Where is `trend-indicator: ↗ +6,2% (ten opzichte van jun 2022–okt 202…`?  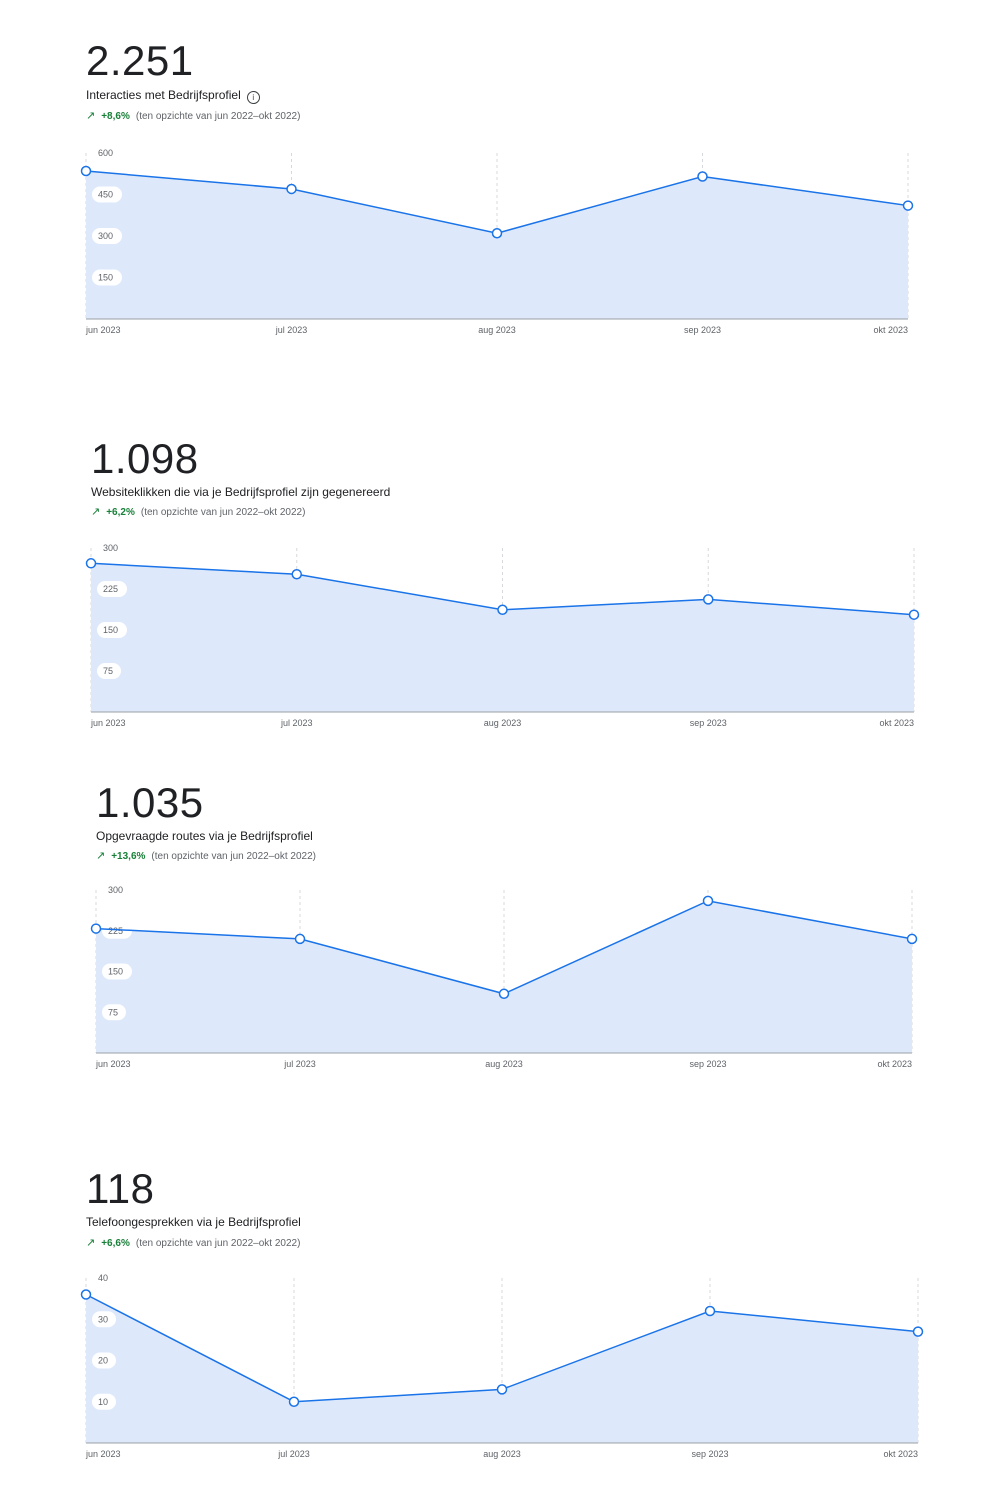 trend-indicator: ↗ +6,2% (ten opzichte van jun 2022–okt 202… is located at coordinates (198, 511).